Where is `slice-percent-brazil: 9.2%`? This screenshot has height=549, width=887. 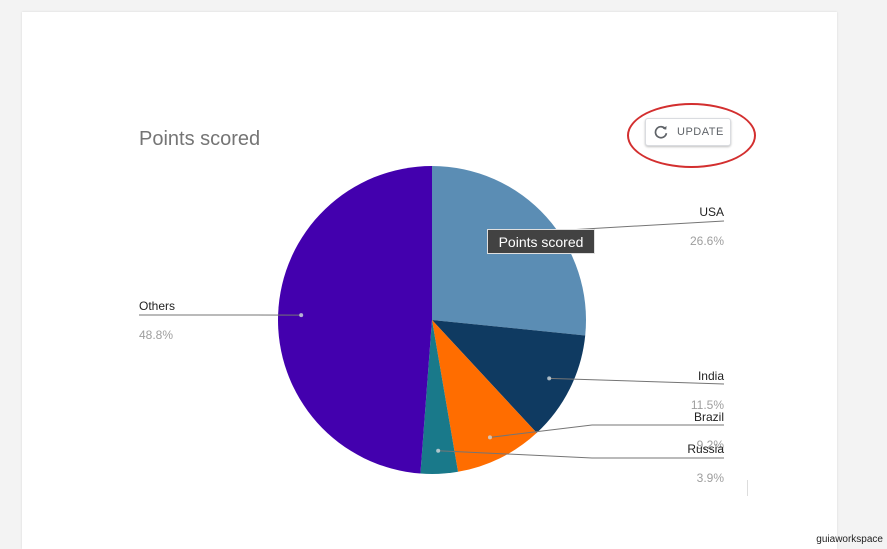
slice-percent-brazil: 9.2% is located at coordinates (711, 445).